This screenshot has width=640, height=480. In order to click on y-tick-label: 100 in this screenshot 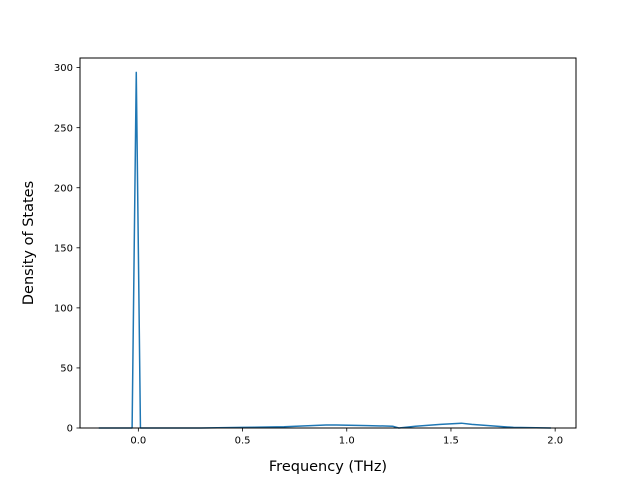, I will do `click(63, 308)`.